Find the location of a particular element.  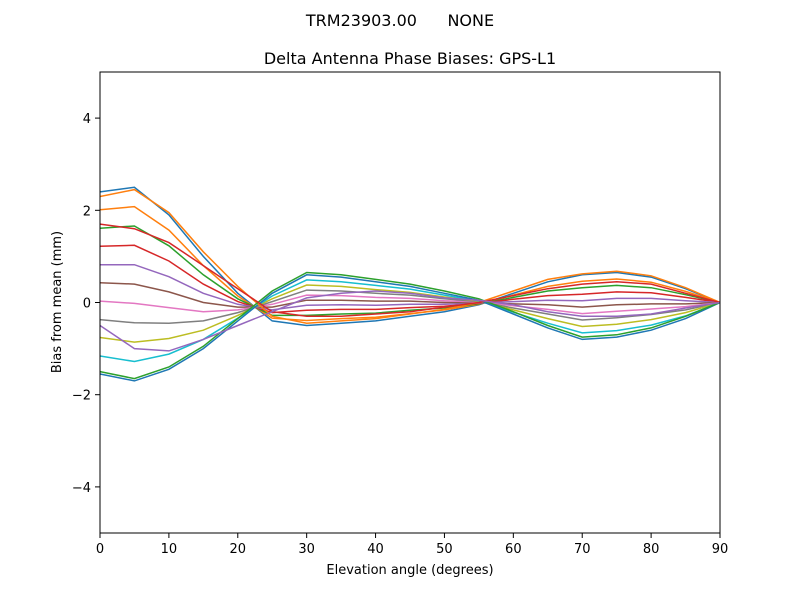

y-tick-label: 4 is located at coordinates (87, 119).